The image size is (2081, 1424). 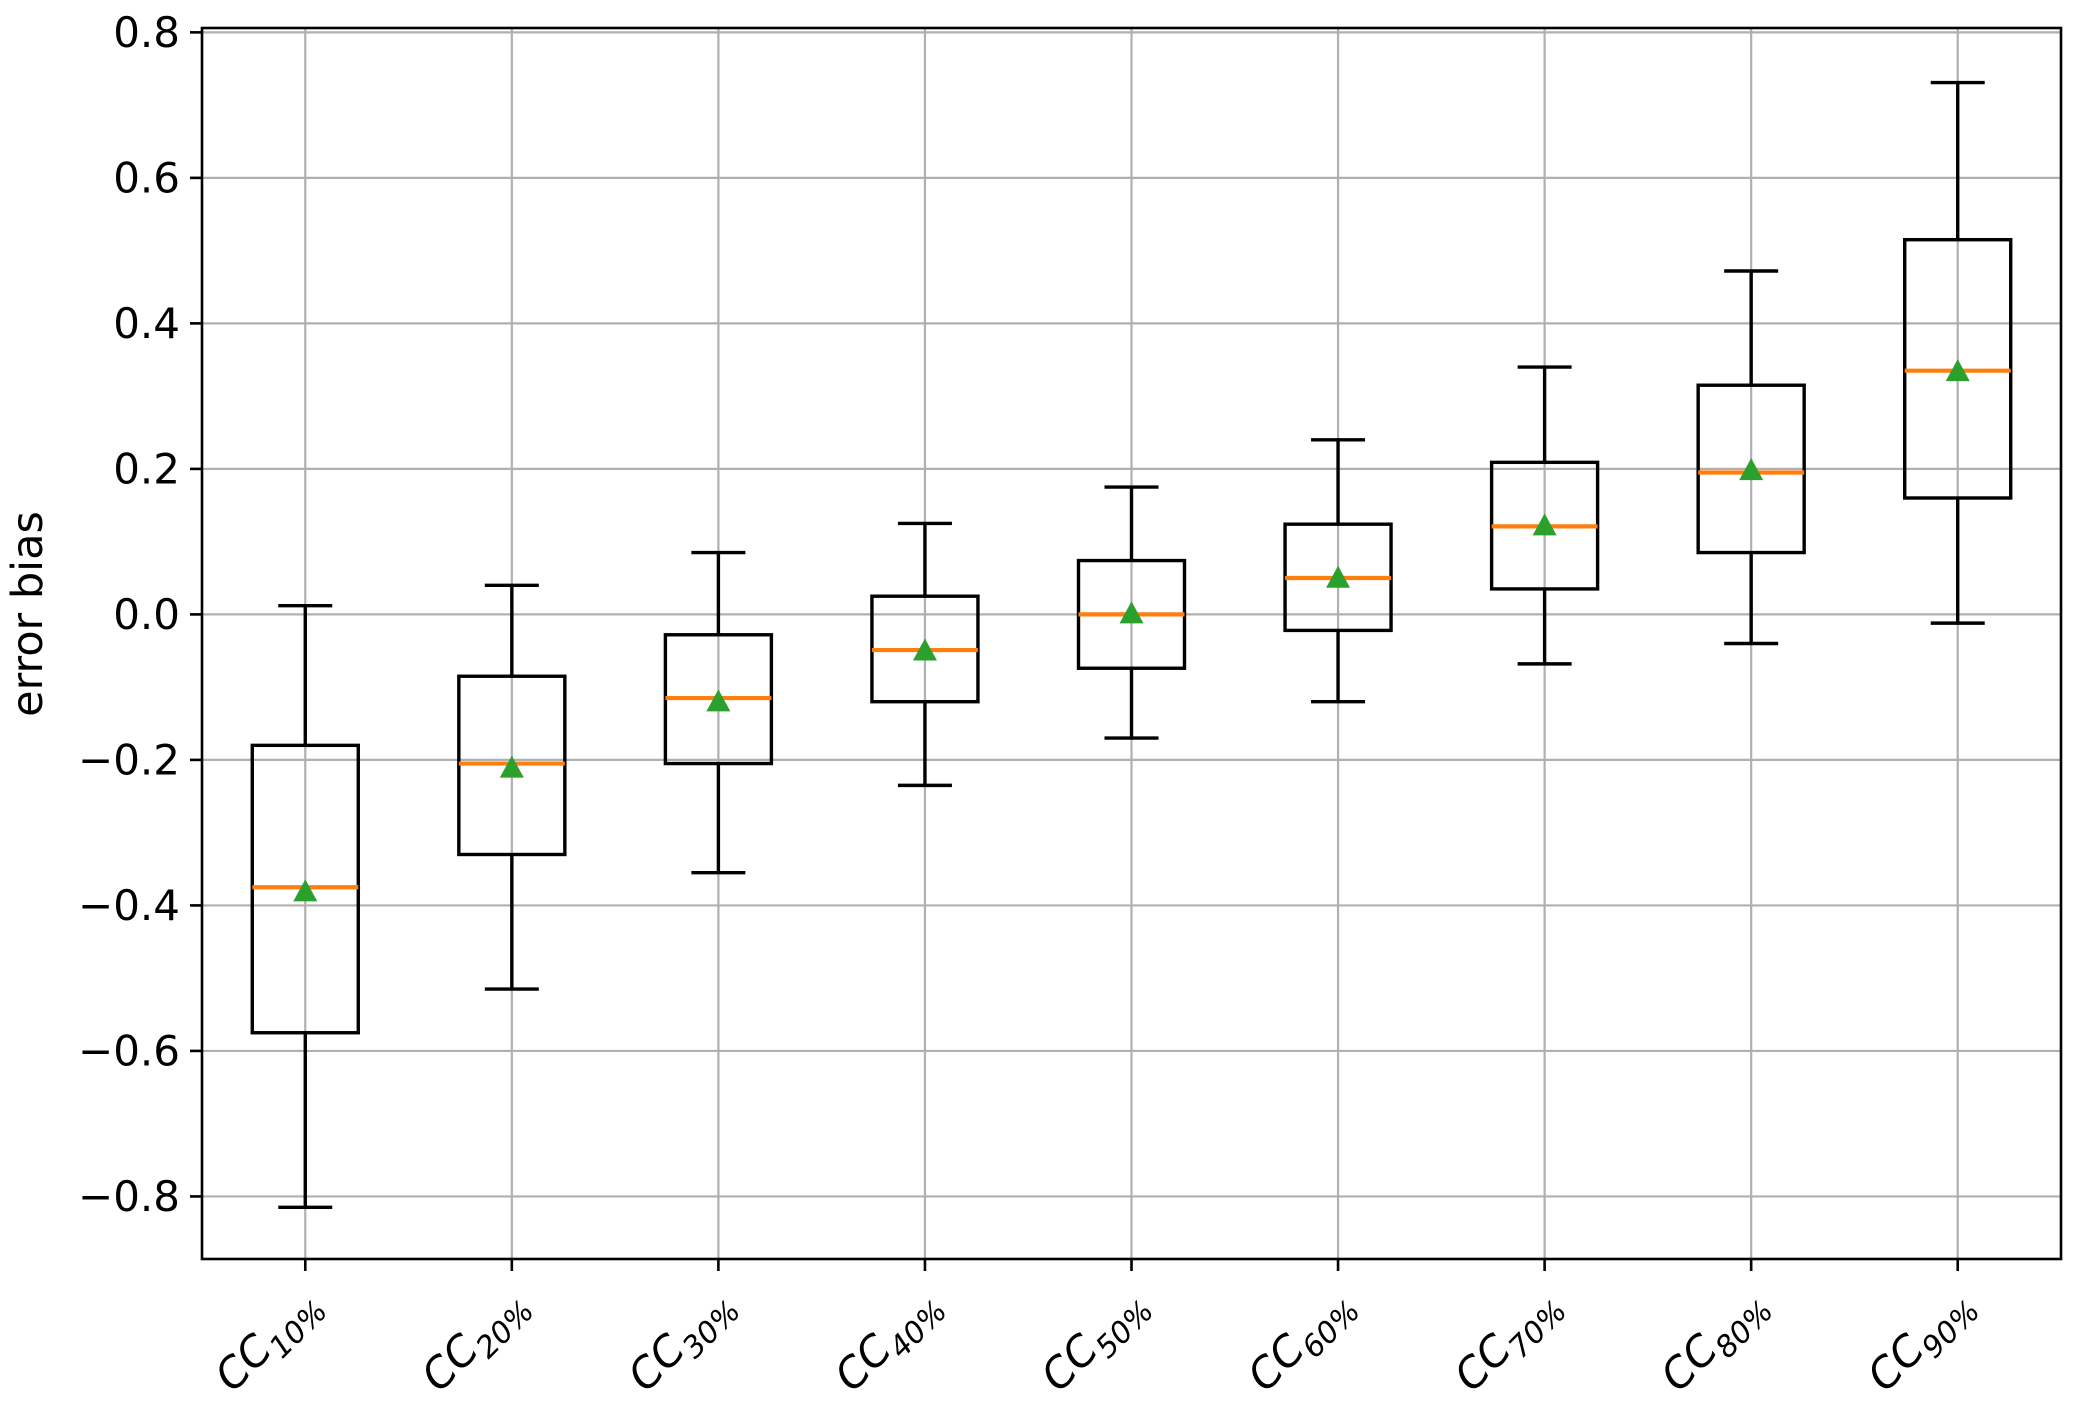 I want to click on x-tick-label-CC80%: CC80%, so click(x=1716, y=1342).